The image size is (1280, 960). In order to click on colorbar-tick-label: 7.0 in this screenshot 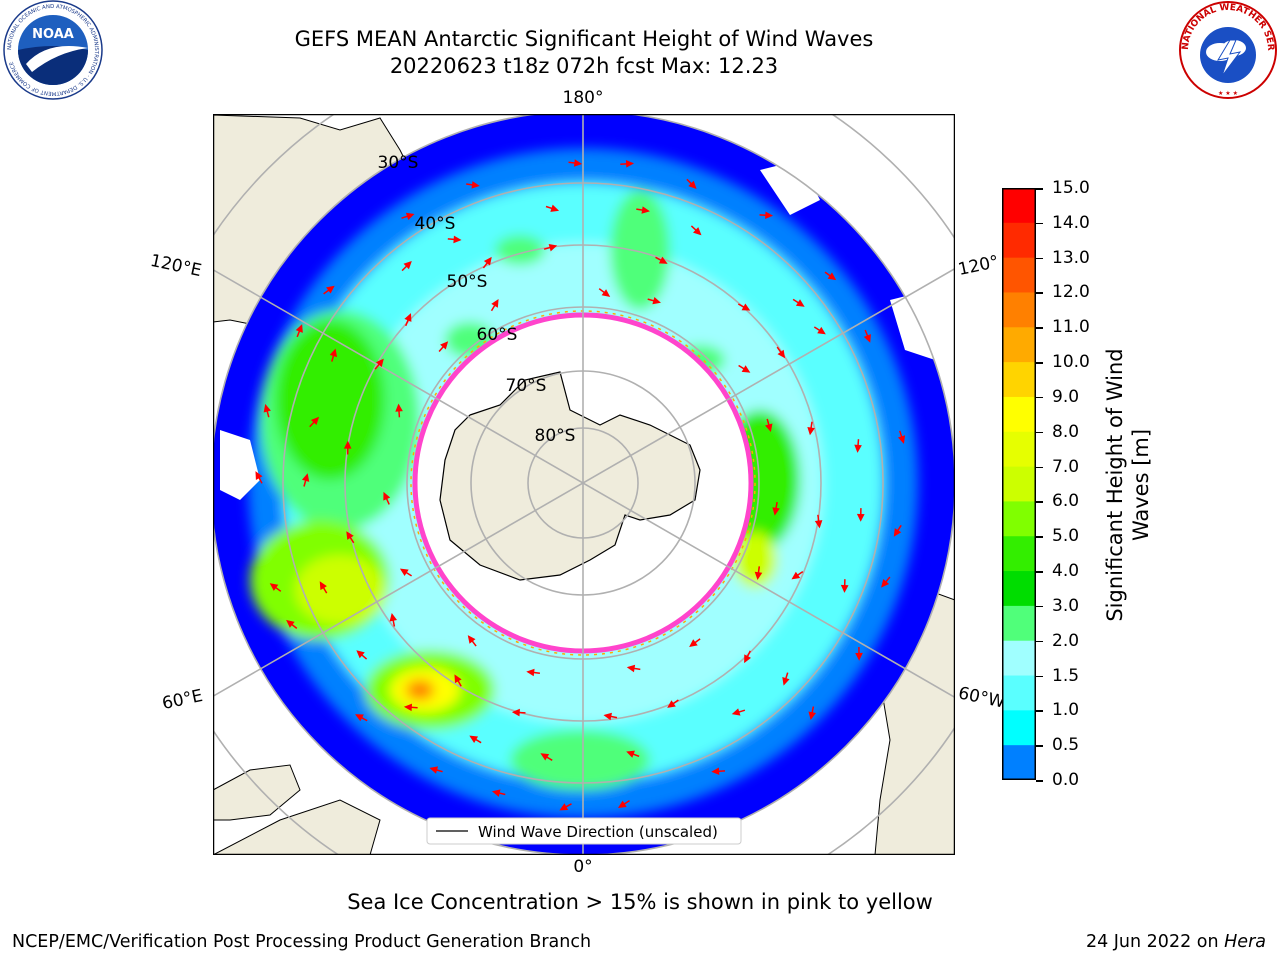, I will do `click(1066, 466)`.